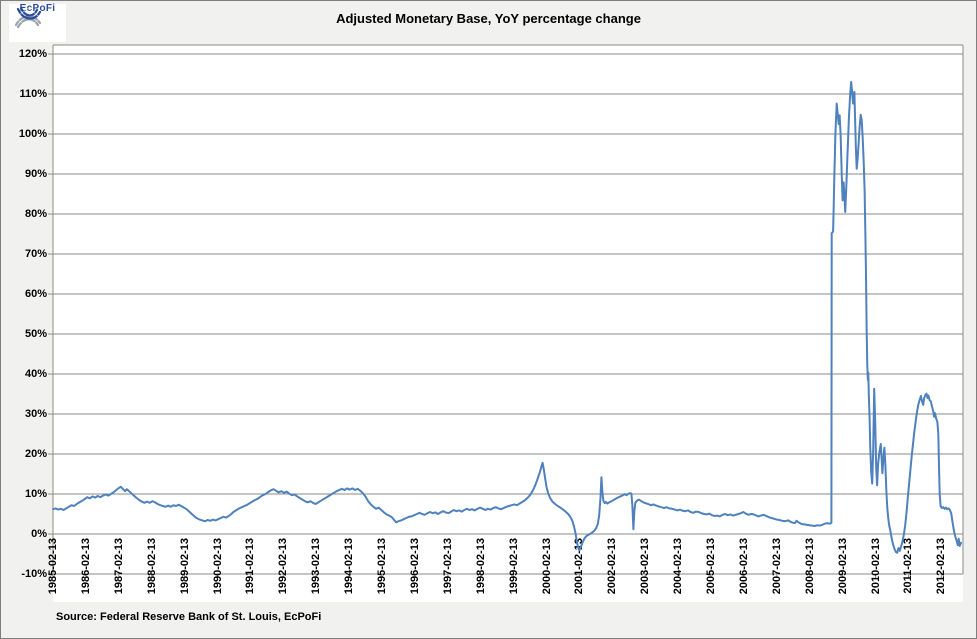  What do you see at coordinates (776, 566) in the screenshot?
I see `x-axis-tick-label: 2007-02-13` at bounding box center [776, 566].